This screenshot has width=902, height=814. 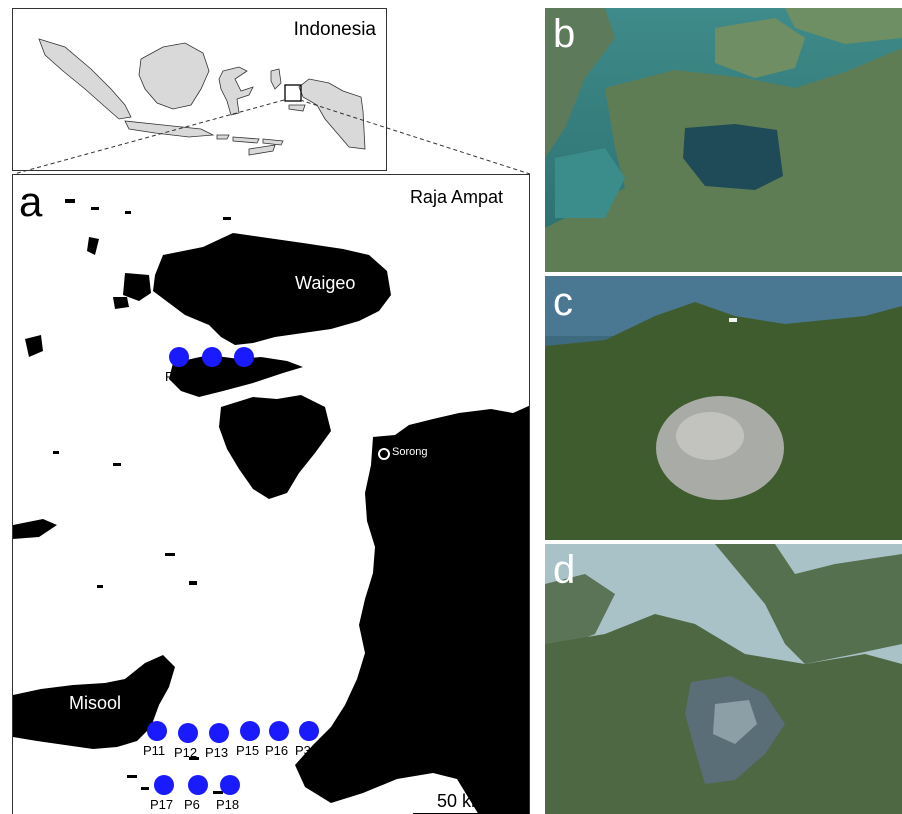 What do you see at coordinates (723, 679) in the screenshot?
I see `photo-panel-d: d` at bounding box center [723, 679].